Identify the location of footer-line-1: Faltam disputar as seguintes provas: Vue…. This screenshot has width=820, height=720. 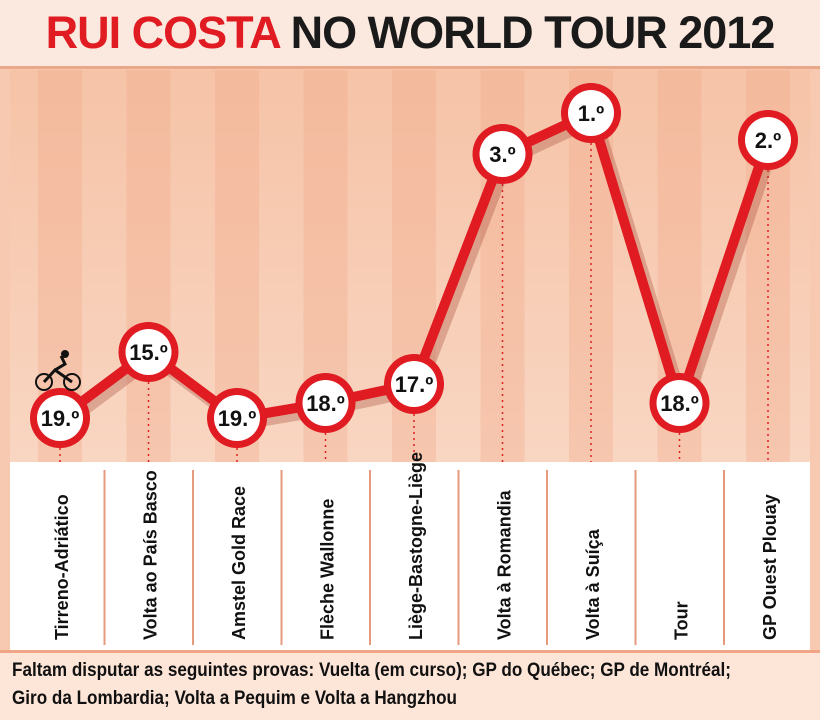
(372, 670).